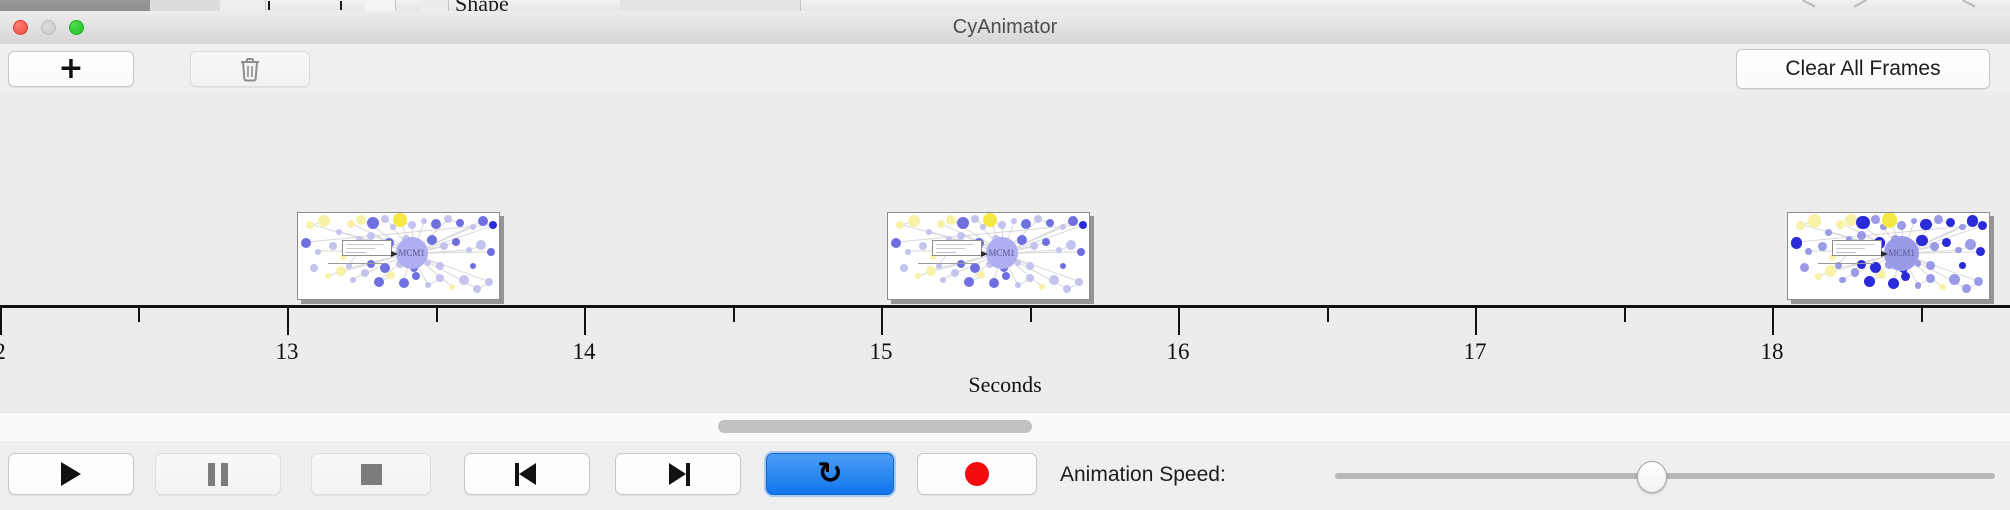 This screenshot has width=2010, height=510. I want to click on animation-speed-slider, so click(1665, 477).